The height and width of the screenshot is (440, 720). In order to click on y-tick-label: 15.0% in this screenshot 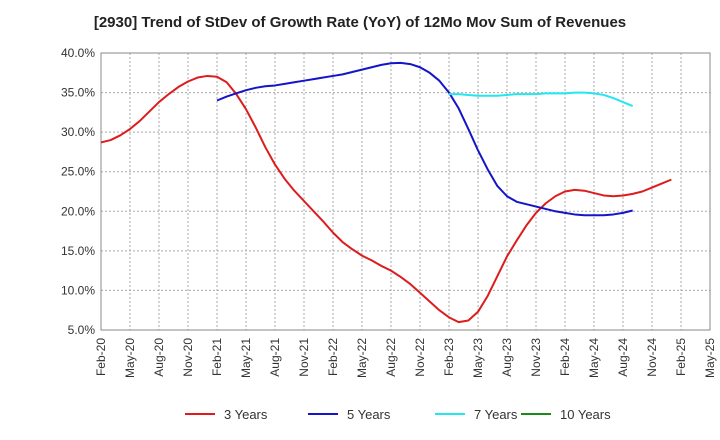, I will do `click(78, 251)`.